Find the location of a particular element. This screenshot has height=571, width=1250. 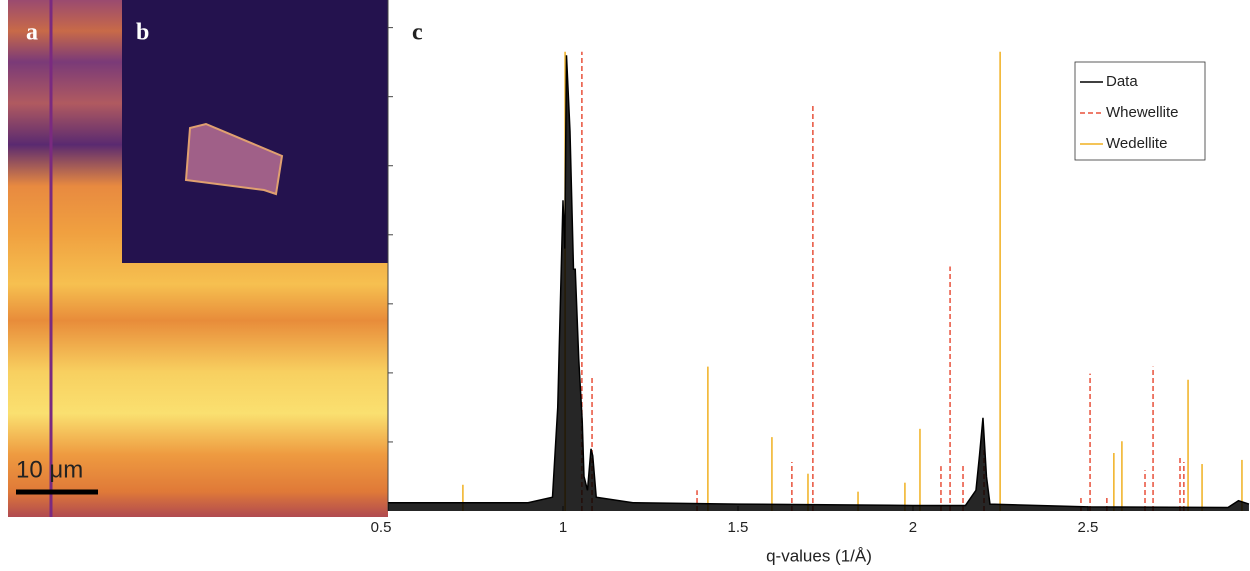

x-tick-label: 1.5 is located at coordinates (738, 527).